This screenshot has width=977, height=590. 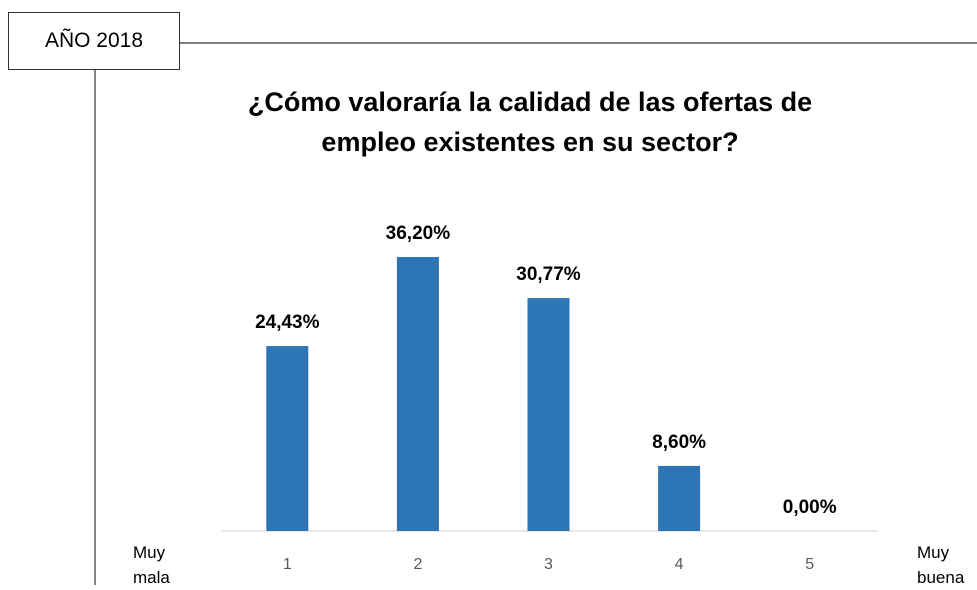 What do you see at coordinates (679, 442) in the screenshot?
I see `value-label: 8,60%` at bounding box center [679, 442].